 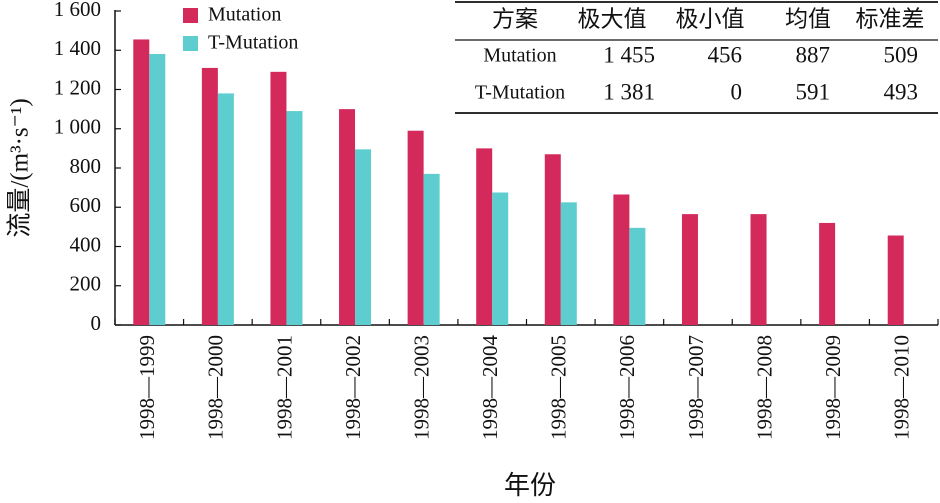 What do you see at coordinates (86, 244) in the screenshot?
I see `y-tick-label: 400` at bounding box center [86, 244].